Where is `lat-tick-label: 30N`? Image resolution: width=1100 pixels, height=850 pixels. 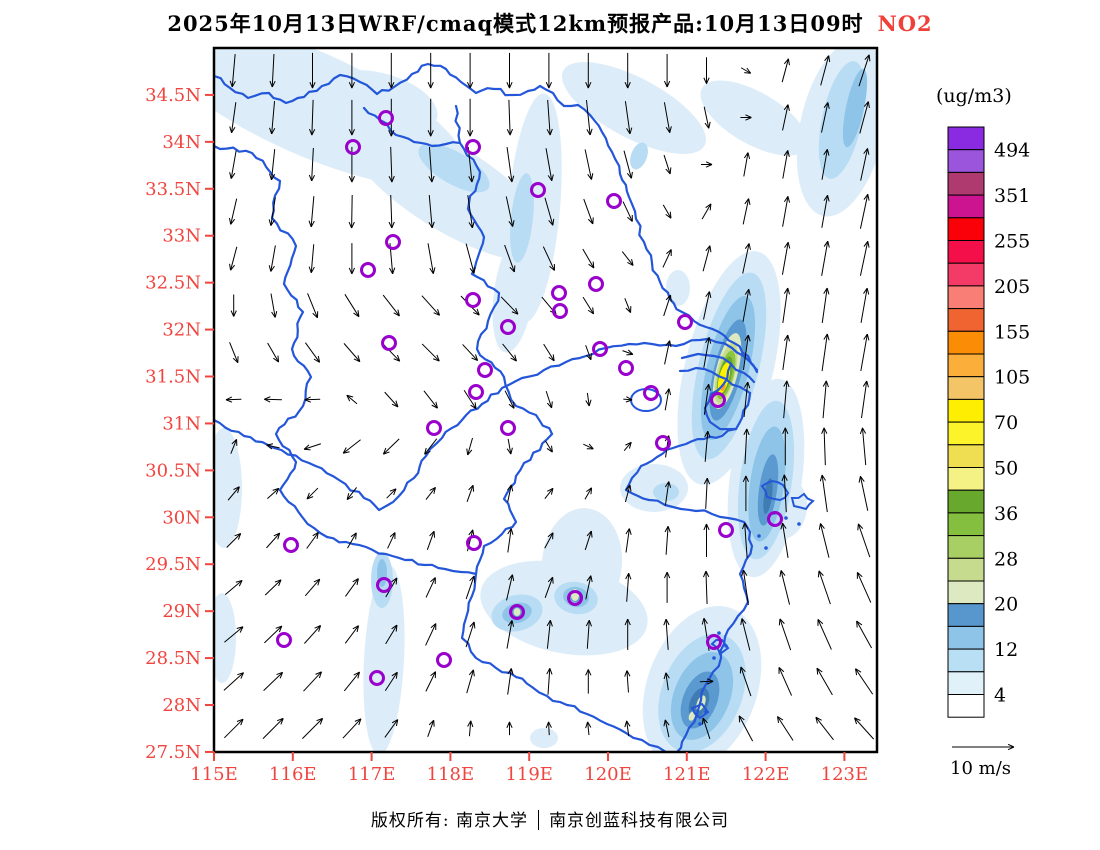 lat-tick-label: 30N is located at coordinates (181, 517).